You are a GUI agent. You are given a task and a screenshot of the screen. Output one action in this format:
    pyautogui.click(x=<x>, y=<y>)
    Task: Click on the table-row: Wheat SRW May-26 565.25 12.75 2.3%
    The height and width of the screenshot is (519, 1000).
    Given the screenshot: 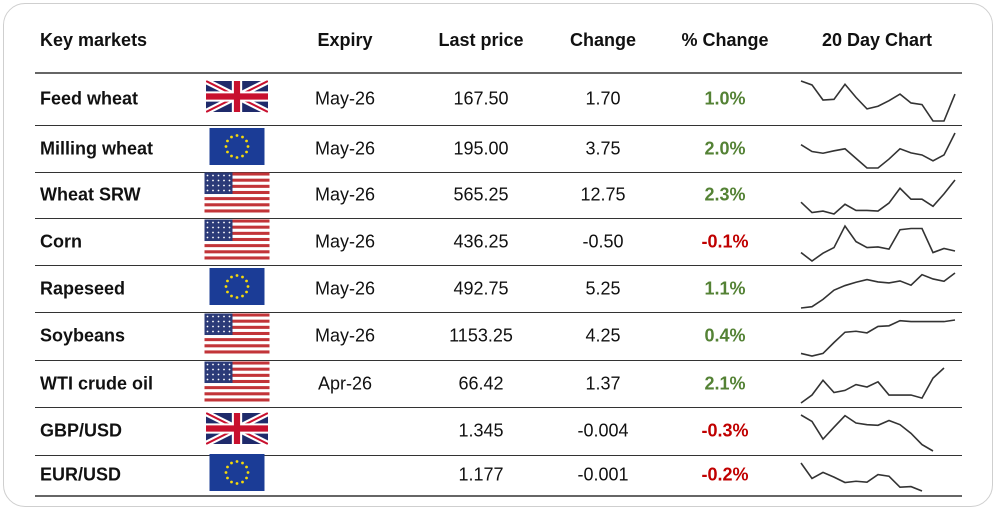 What is the action you would take?
    pyautogui.click(x=500, y=195)
    